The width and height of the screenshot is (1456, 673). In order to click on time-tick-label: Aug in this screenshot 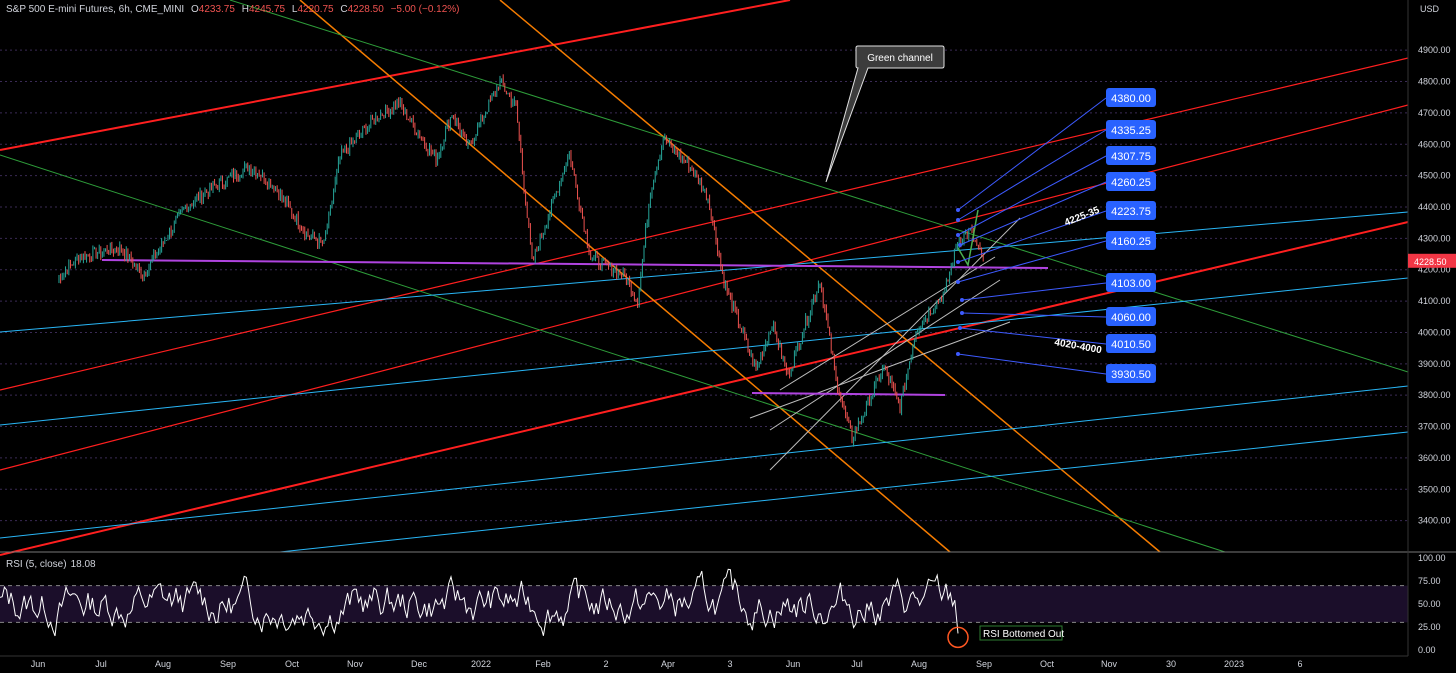, I will do `click(163, 664)`.